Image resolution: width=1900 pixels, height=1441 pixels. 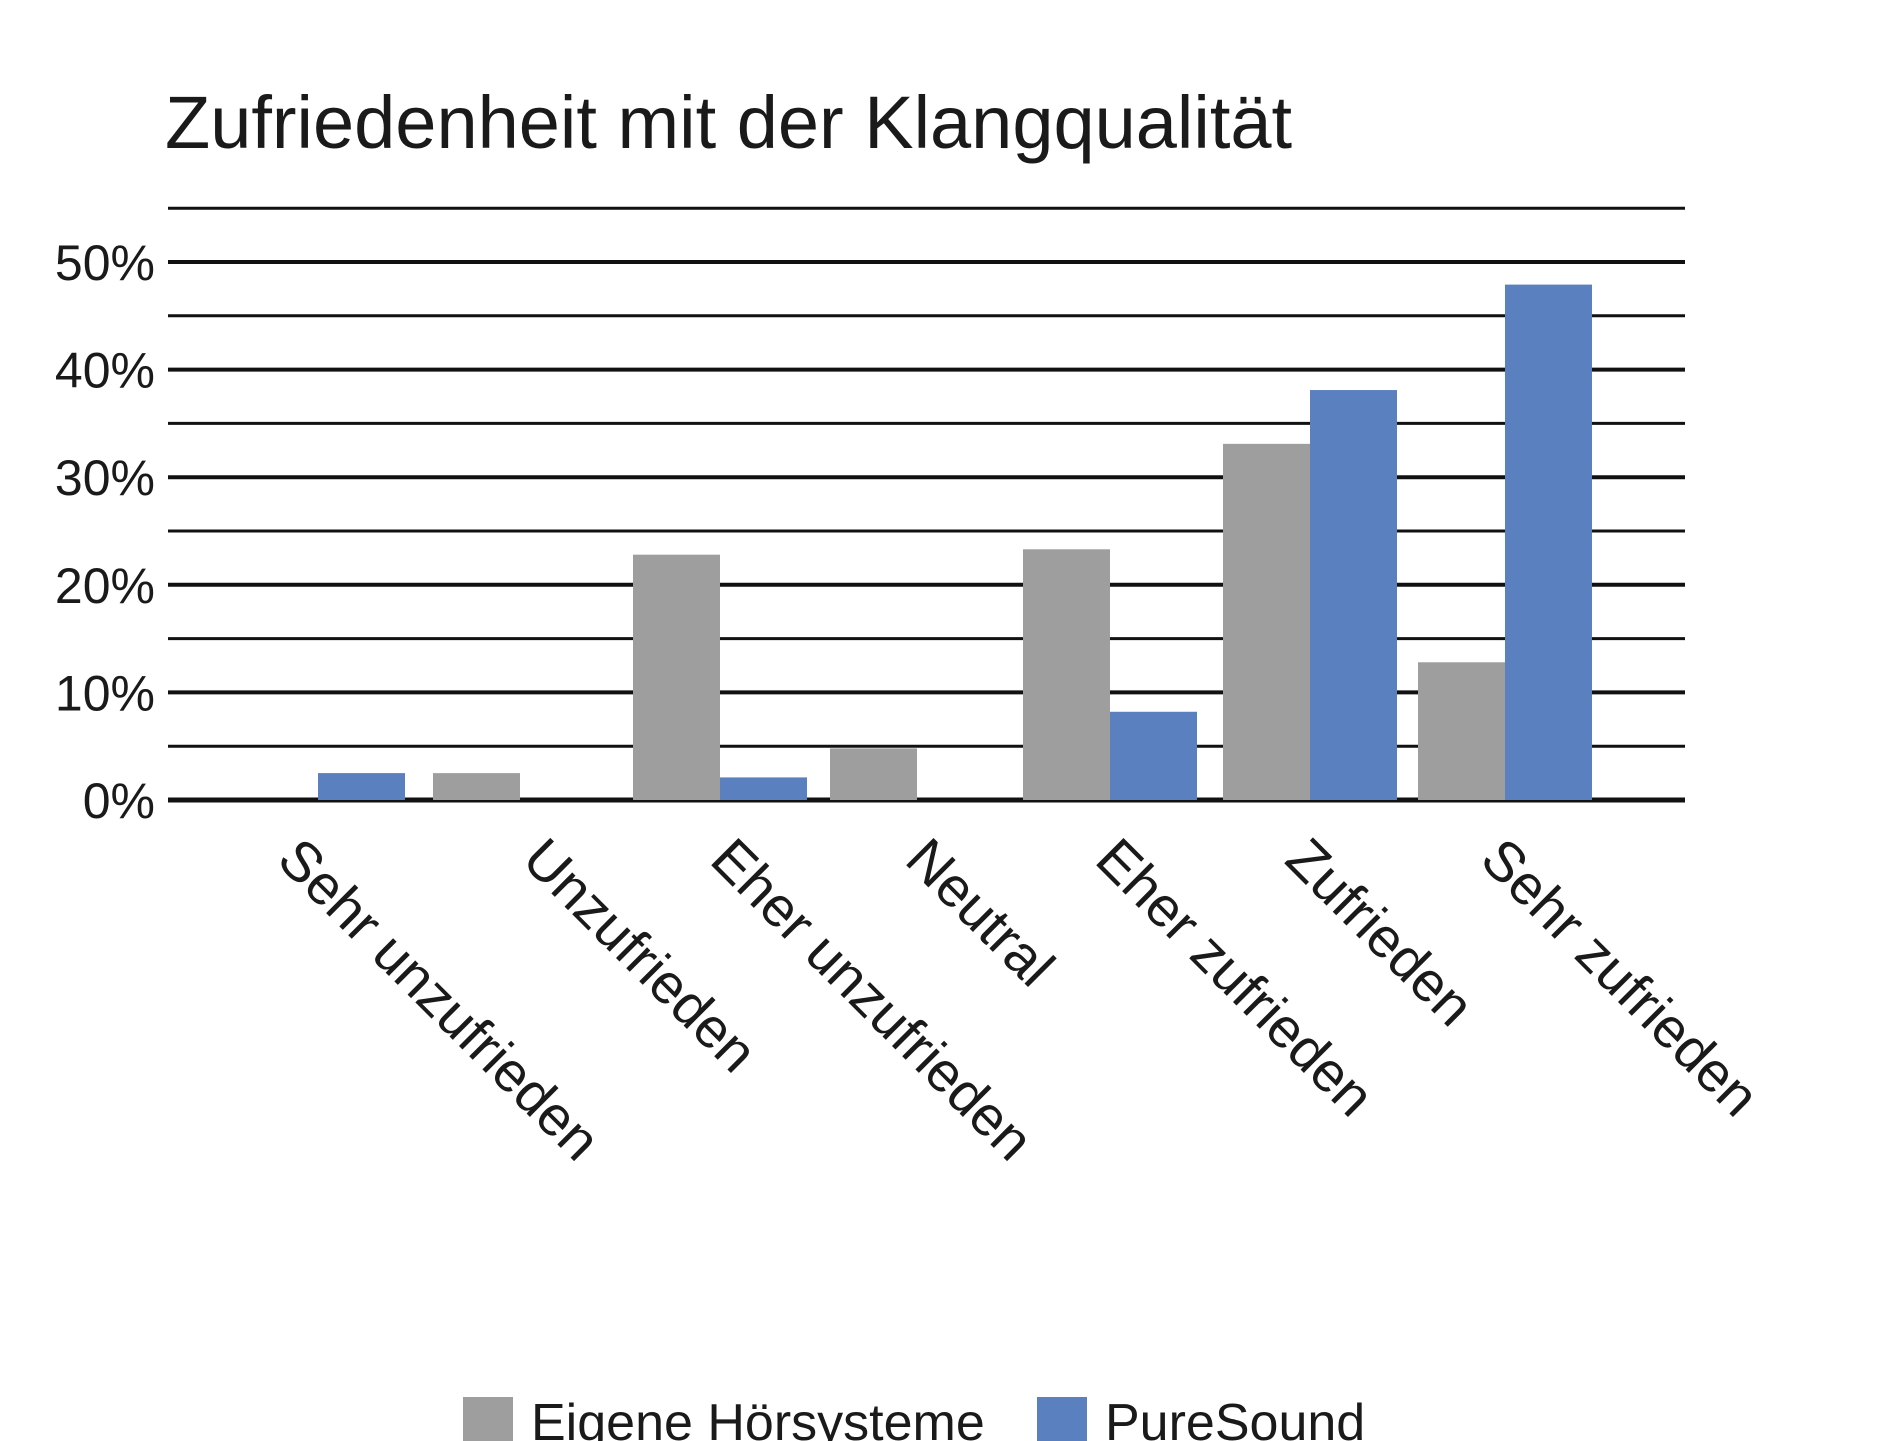 What do you see at coordinates (981, 912) in the screenshot?
I see `x-category-label: Neutral` at bounding box center [981, 912].